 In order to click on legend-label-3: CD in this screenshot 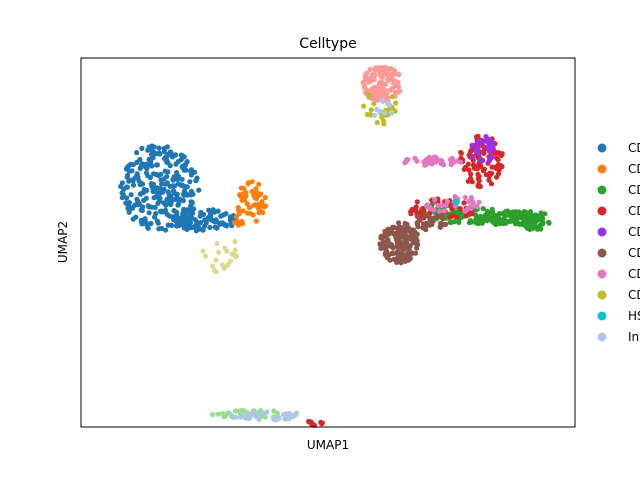, I will do `click(634, 211)`.